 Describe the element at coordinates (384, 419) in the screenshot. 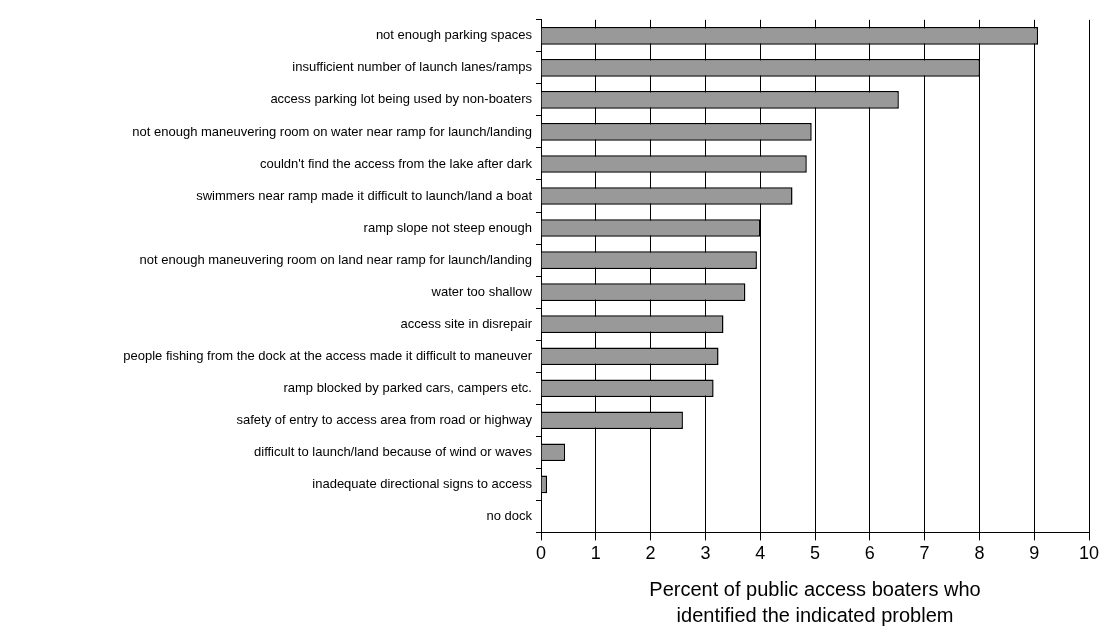

I see `y-tick-label: safety of entry to access area from road or highway` at that location.